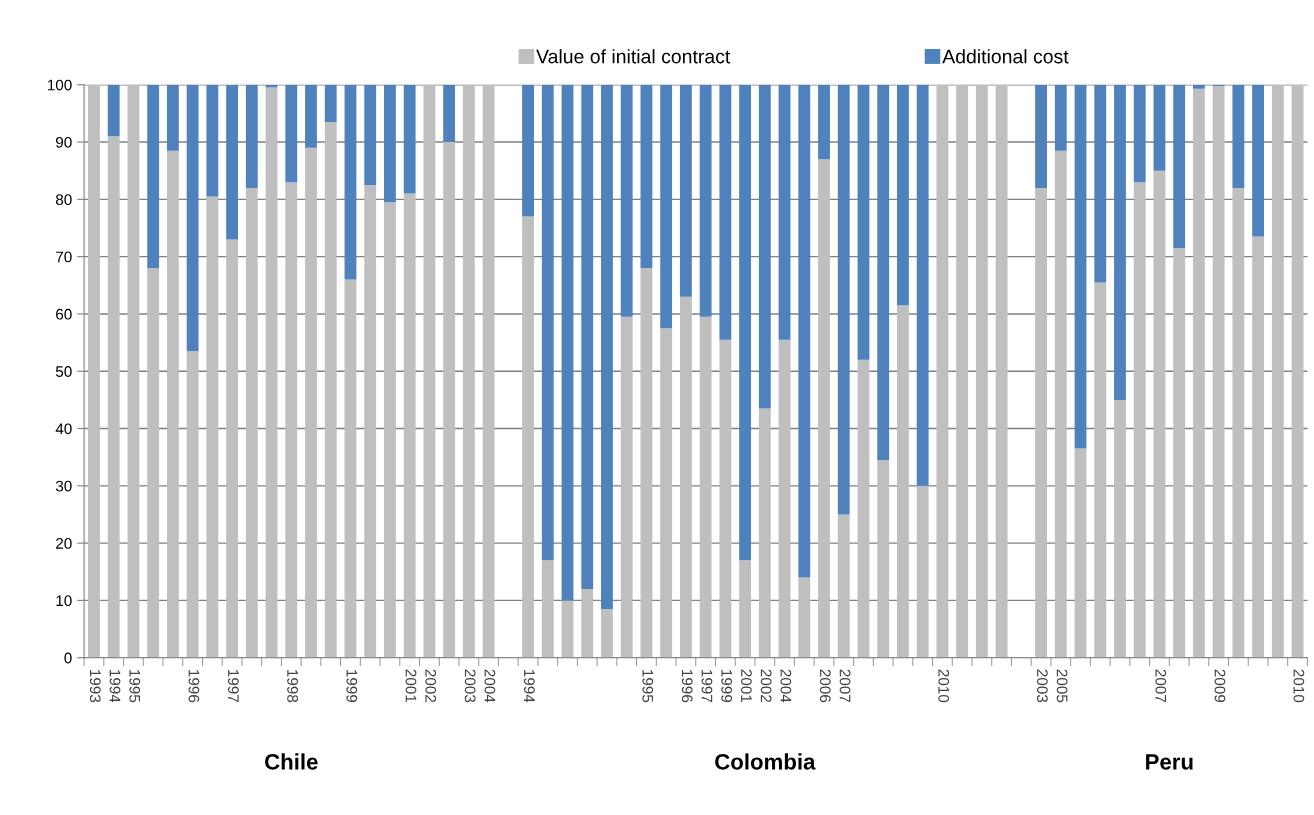 The image size is (1314, 815). What do you see at coordinates (529, 686) in the screenshot?
I see `x-tick-label: 1994` at bounding box center [529, 686].